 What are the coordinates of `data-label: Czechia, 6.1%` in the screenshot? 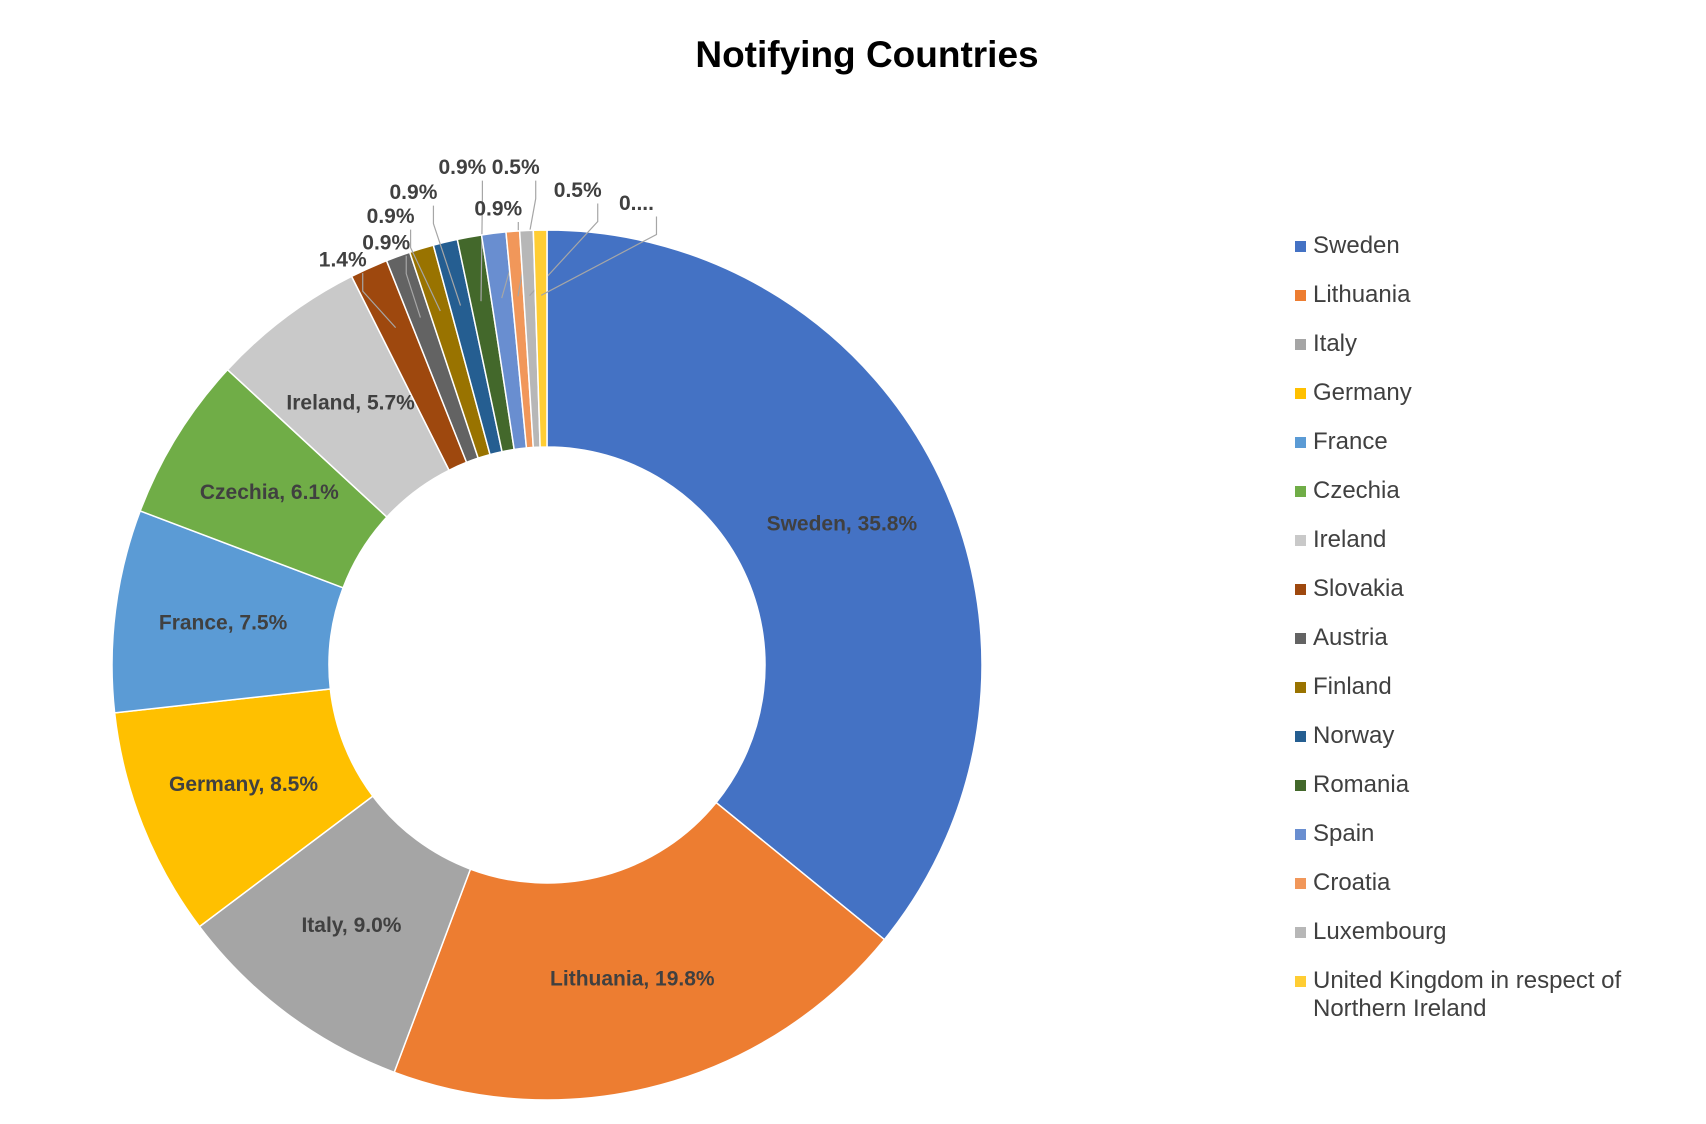 It's located at (269, 492).